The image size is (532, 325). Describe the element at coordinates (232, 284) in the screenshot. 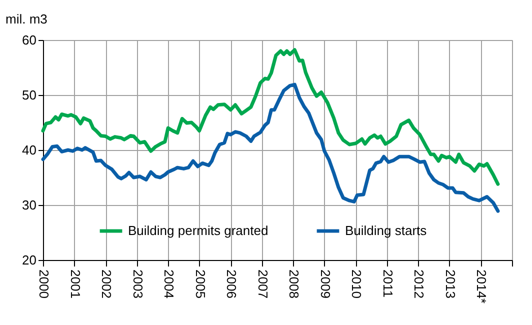

I see `x-tick-label: 2006` at that location.